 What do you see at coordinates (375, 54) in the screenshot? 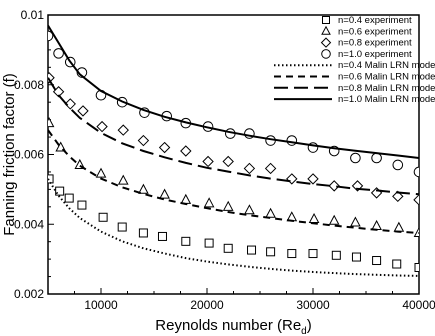
I see `legend-label: n=1.0 experiment` at bounding box center [375, 54].